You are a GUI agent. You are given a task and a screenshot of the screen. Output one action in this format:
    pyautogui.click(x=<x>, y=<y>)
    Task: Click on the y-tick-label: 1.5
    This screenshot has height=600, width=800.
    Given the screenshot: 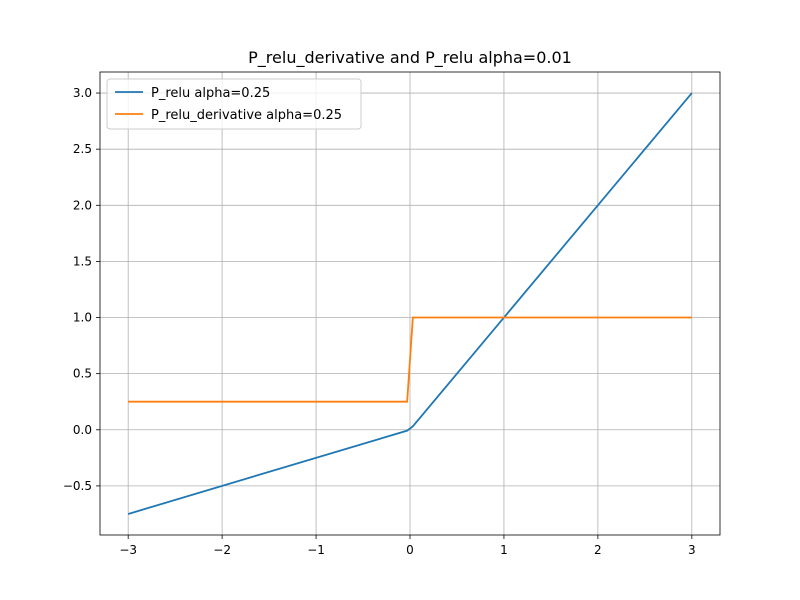 What is the action you would take?
    pyautogui.click(x=82, y=261)
    